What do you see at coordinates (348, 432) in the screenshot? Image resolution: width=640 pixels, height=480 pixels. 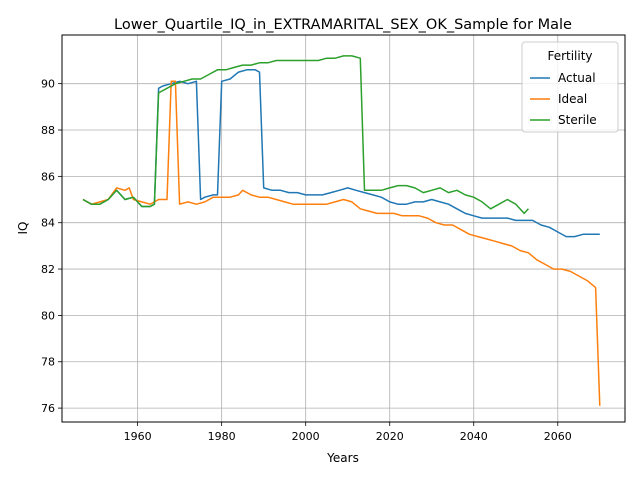 I see `x-axis-ticks: 1960 1980 2000 2020 2040 2060` at bounding box center [348, 432].